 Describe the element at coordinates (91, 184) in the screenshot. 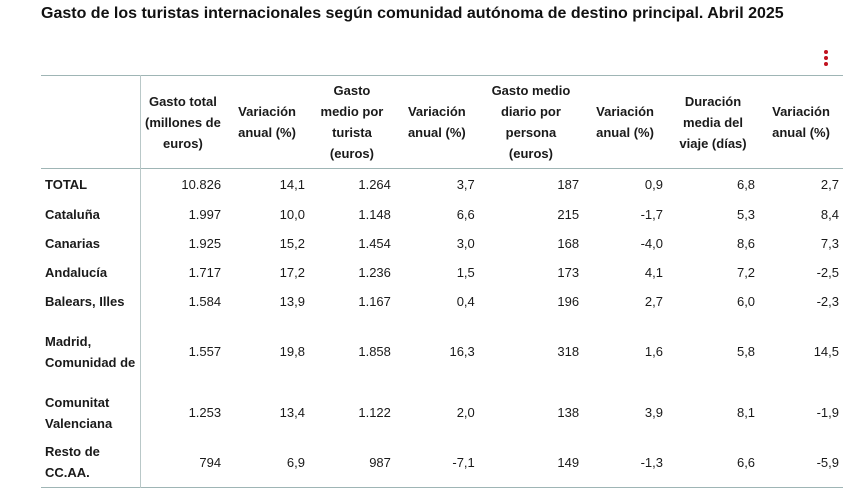

I see `row-region-label: TOTAL` at that location.